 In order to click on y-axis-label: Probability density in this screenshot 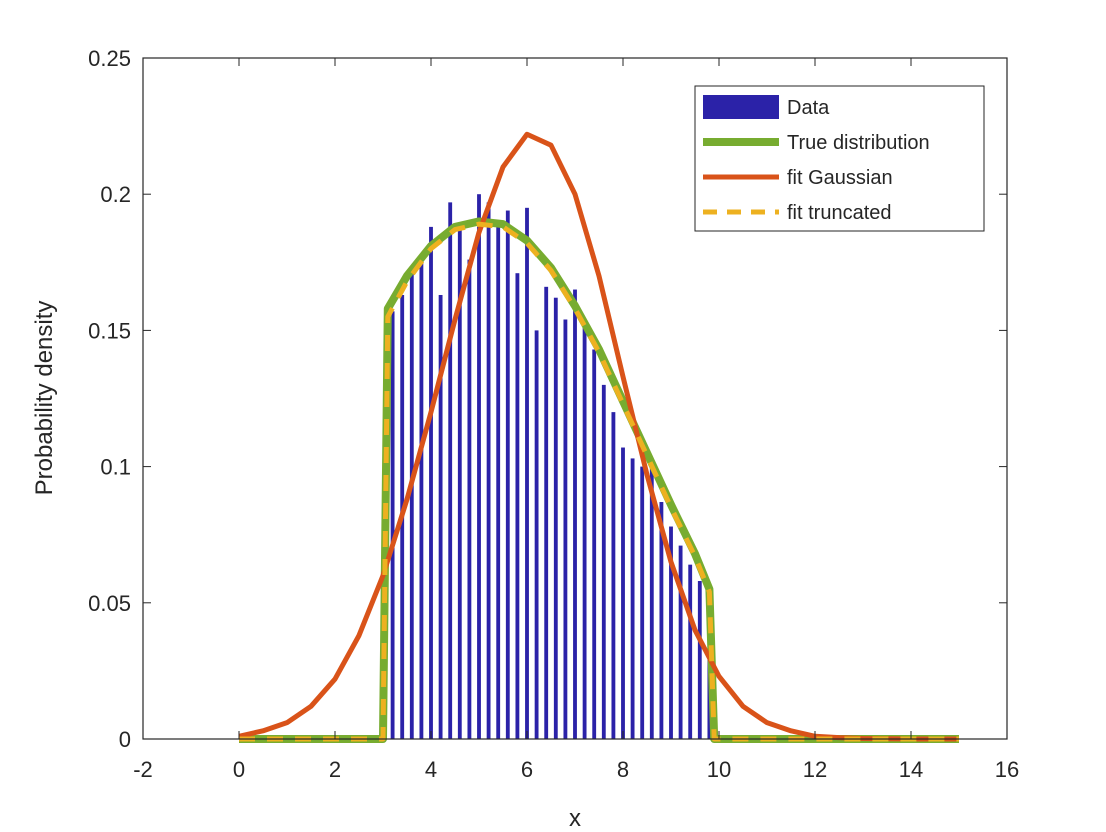, I will do `click(44, 398)`.